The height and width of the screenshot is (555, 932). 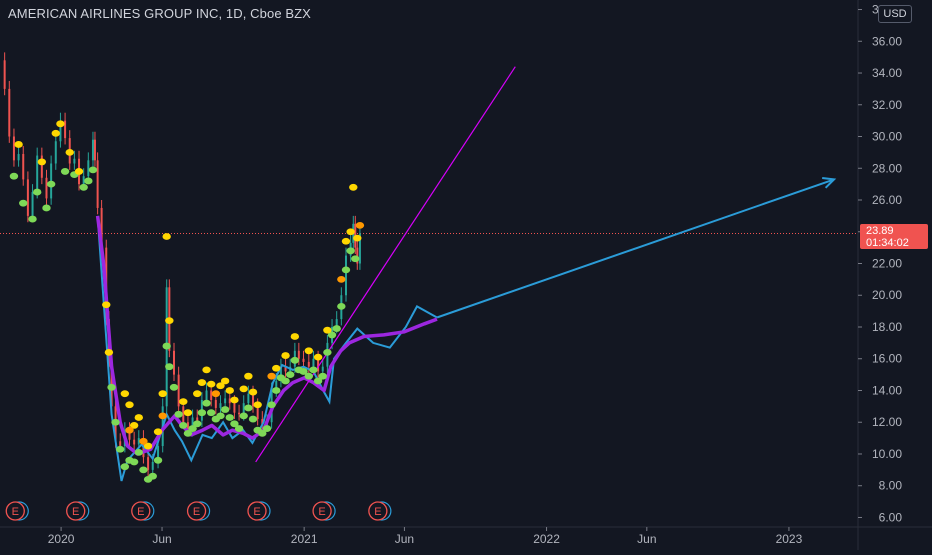 I want to click on y-tick-label: 16.00, so click(x=887, y=359).